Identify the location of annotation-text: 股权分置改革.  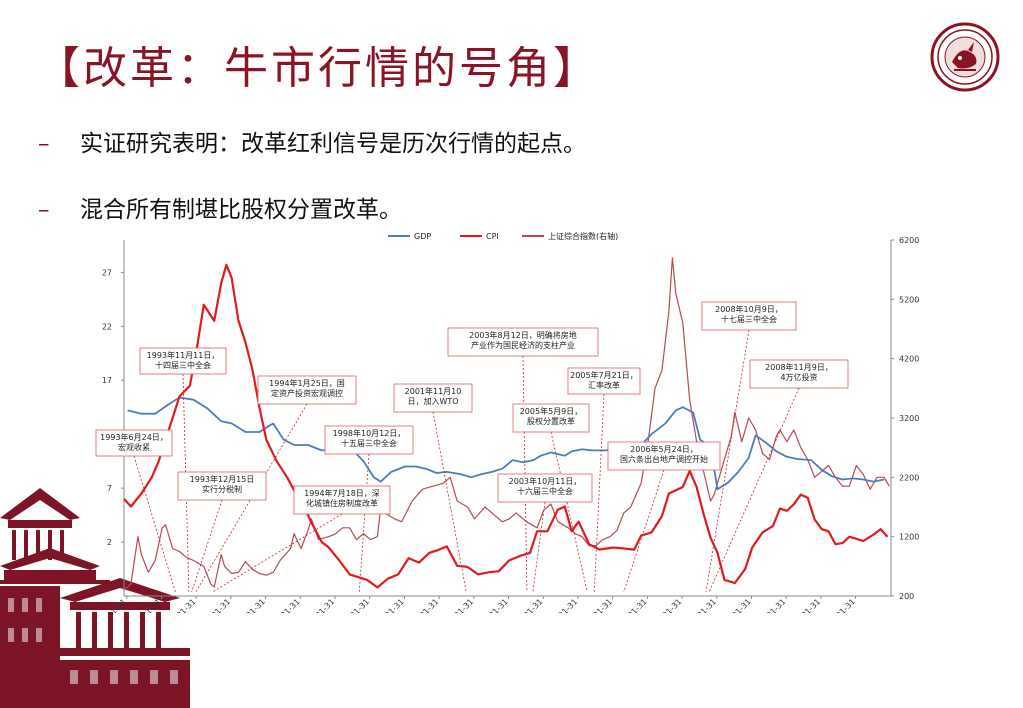
(551, 421).